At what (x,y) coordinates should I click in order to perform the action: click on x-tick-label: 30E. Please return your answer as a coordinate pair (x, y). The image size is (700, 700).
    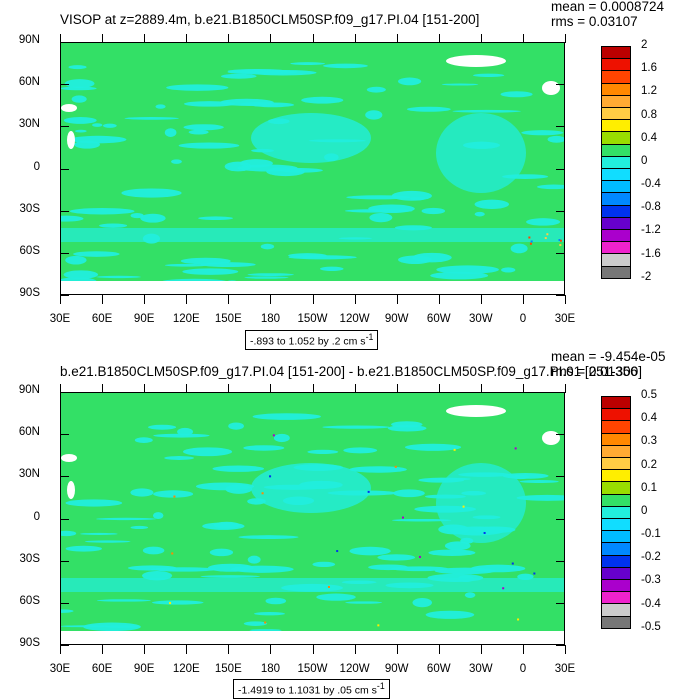
    Looking at the image, I should click on (565, 319).